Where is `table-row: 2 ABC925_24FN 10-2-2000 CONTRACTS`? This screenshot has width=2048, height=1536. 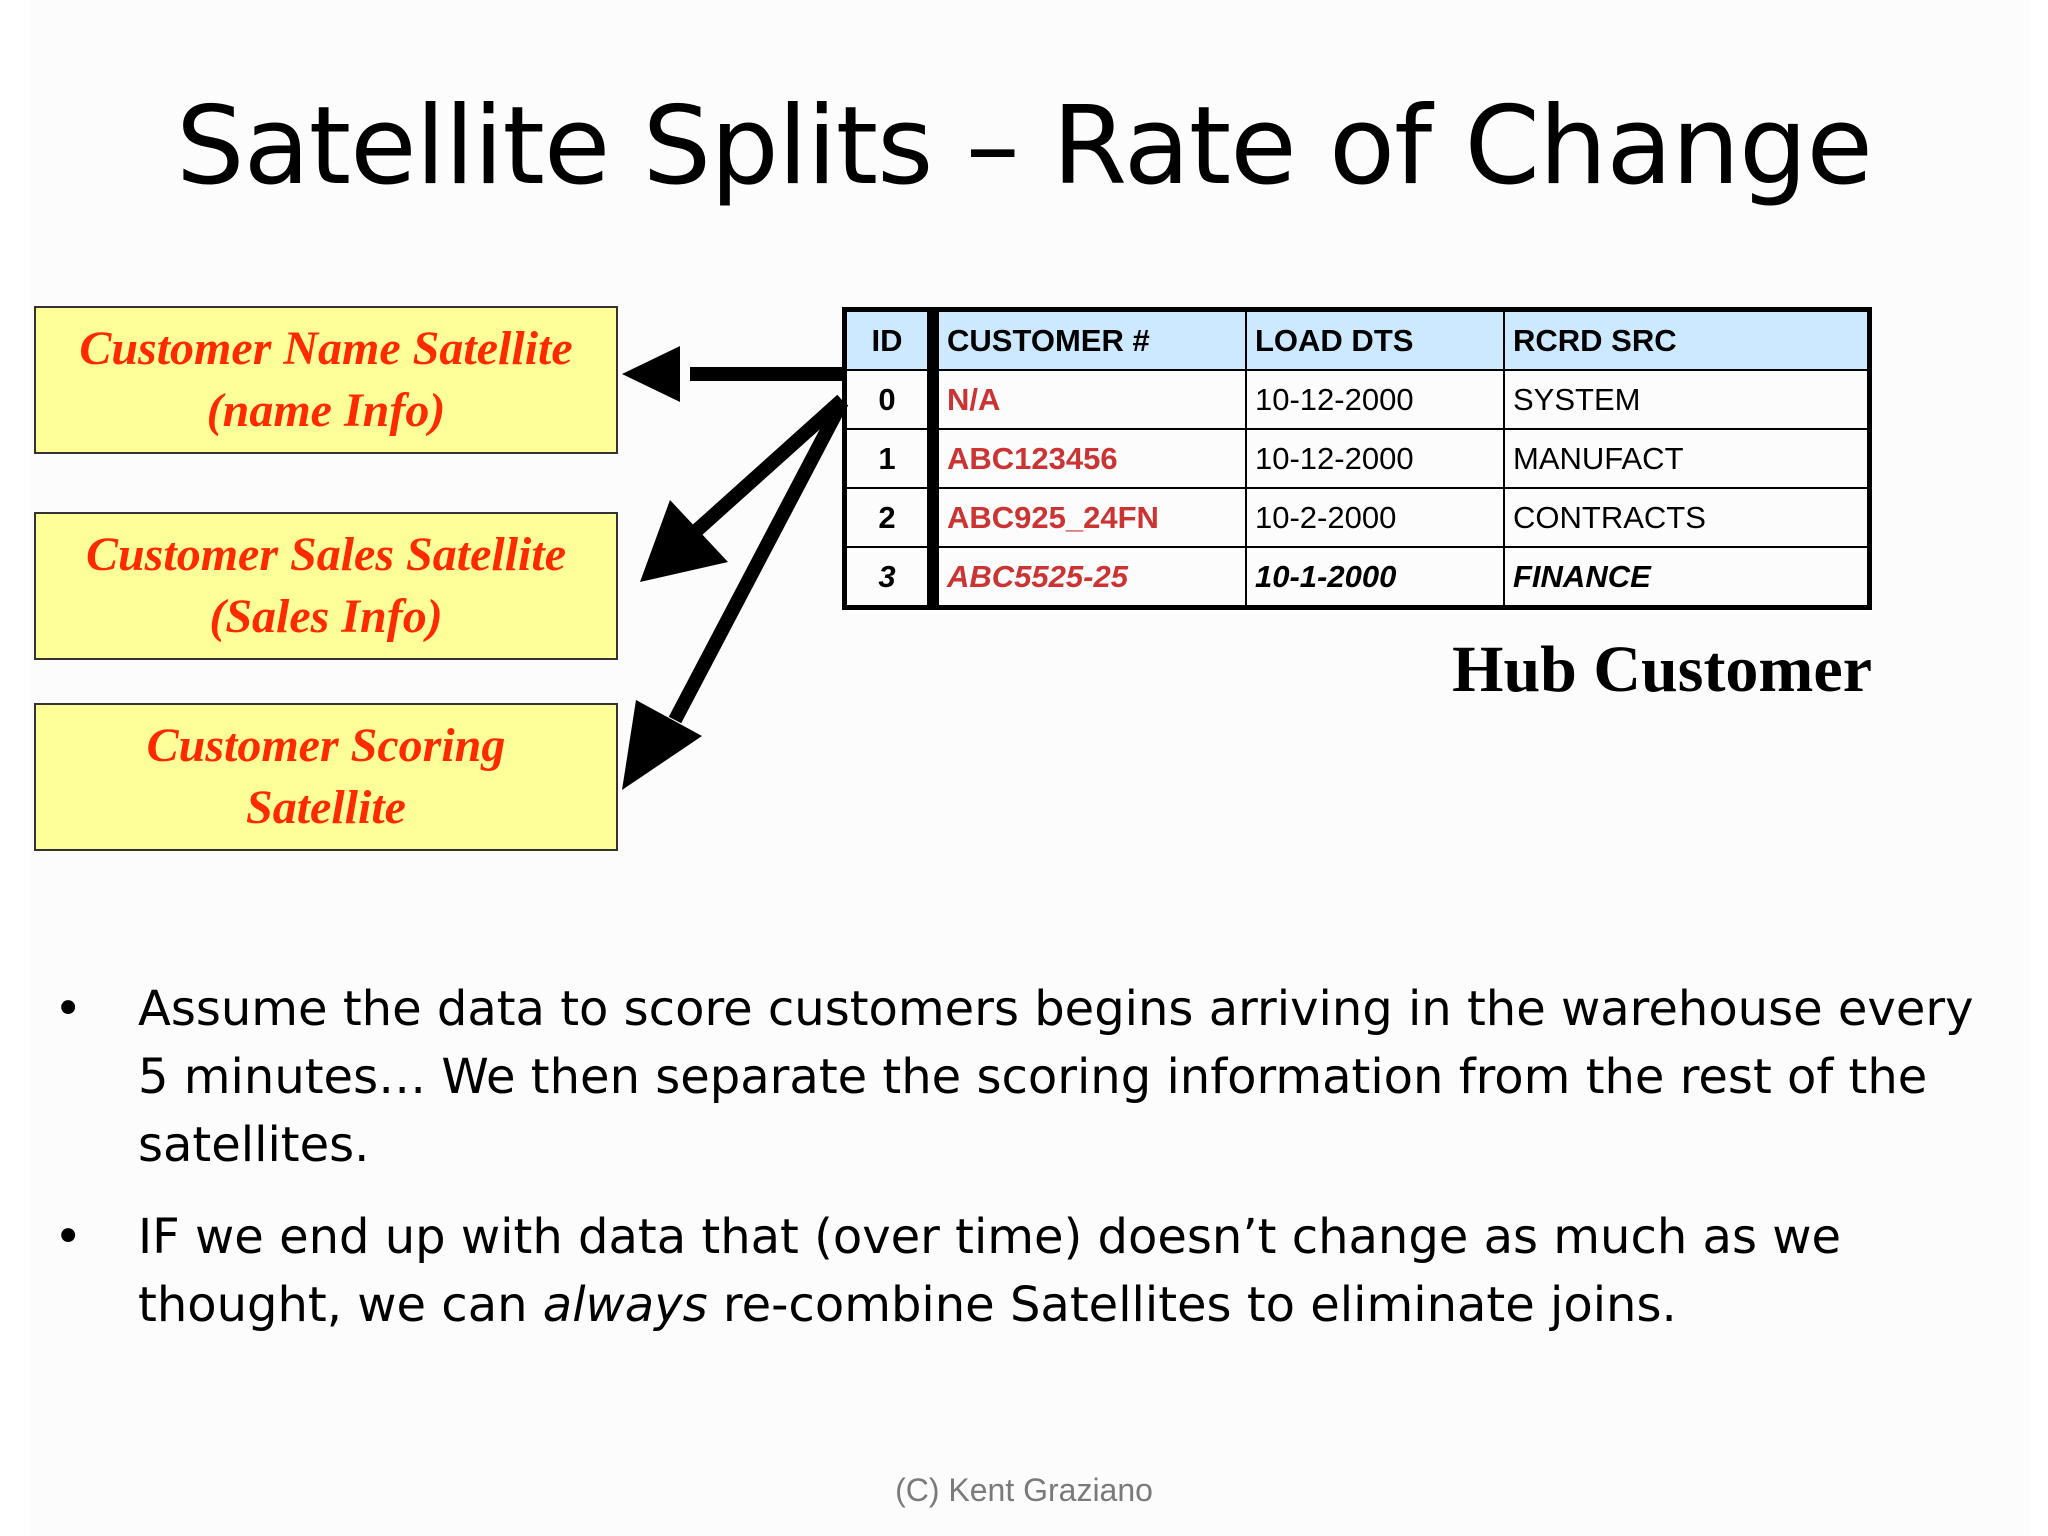
table-row: 2 ABC925_24FN 10-2-2000 CONTRACTS is located at coordinates (1357, 517).